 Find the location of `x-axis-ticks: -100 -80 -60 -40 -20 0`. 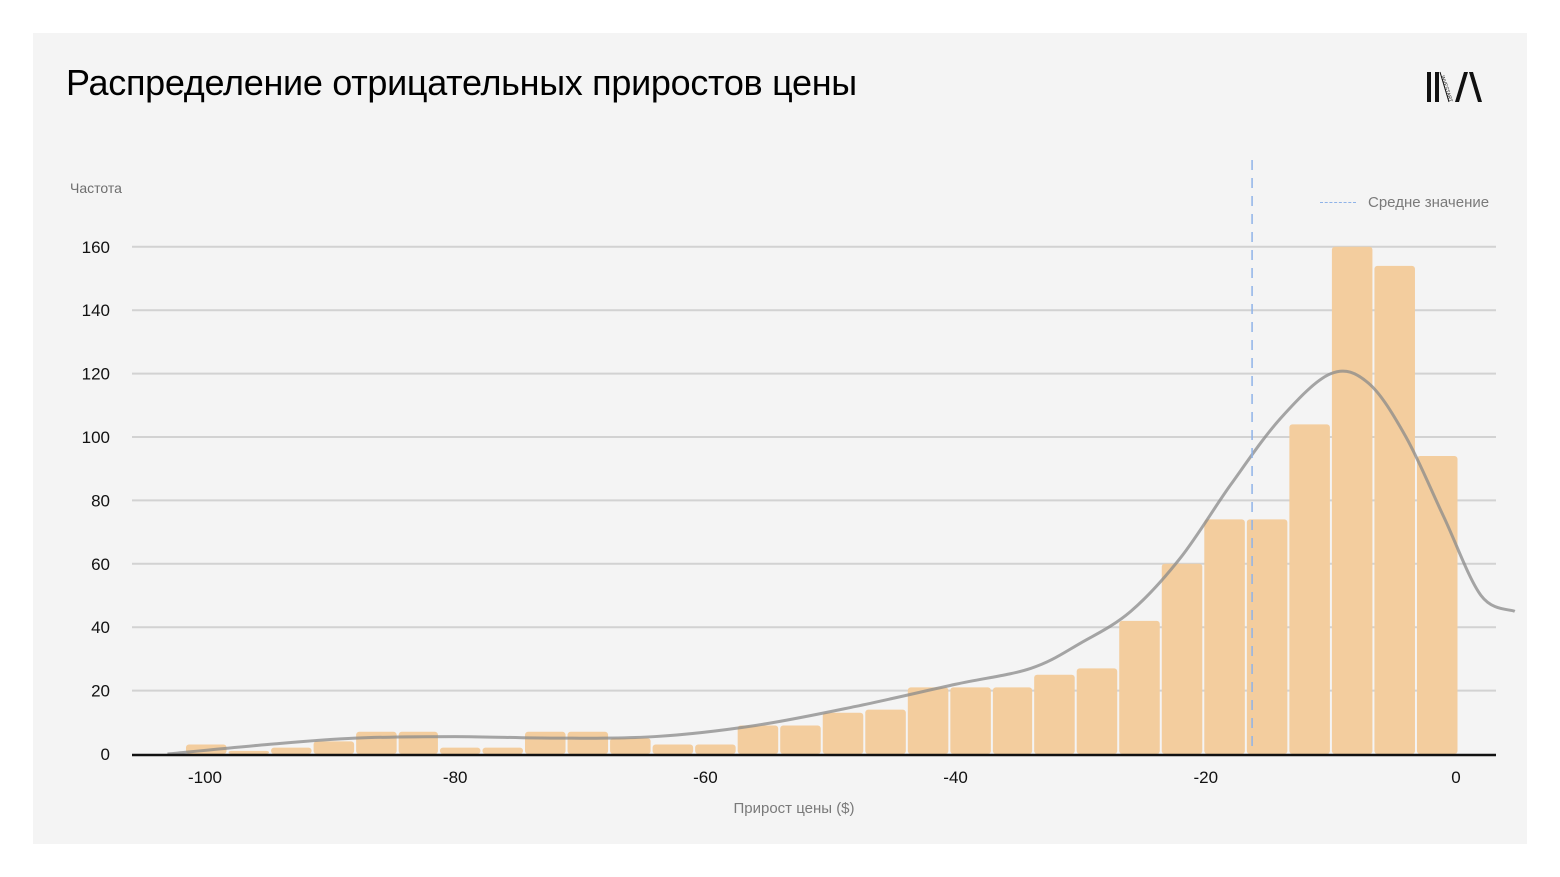

x-axis-ticks: -100 -80 -60 -40 -20 0 is located at coordinates (824, 777).